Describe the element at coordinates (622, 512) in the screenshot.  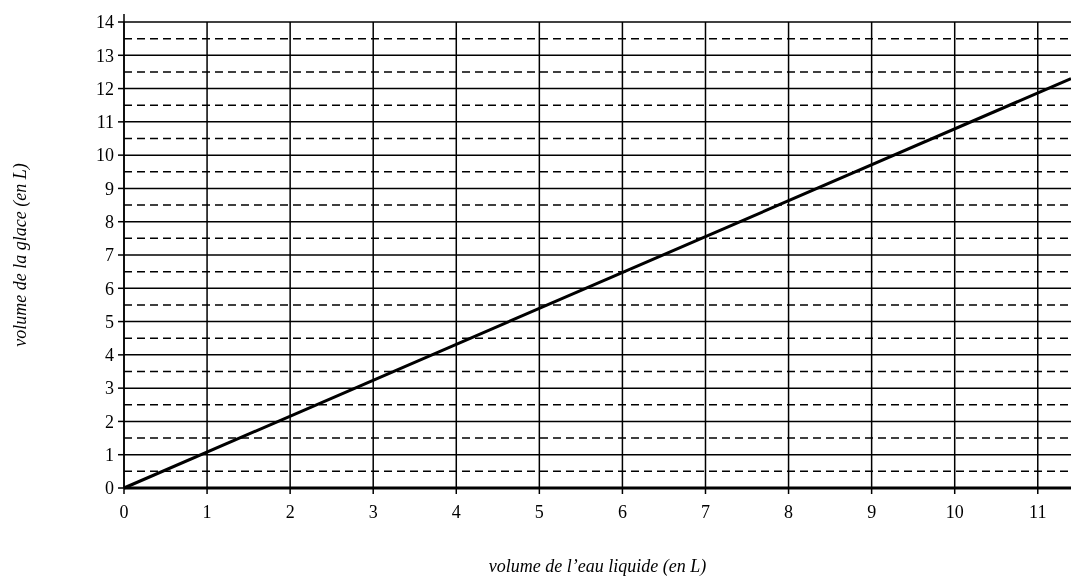
I see `x-tick-label: 6` at that location.